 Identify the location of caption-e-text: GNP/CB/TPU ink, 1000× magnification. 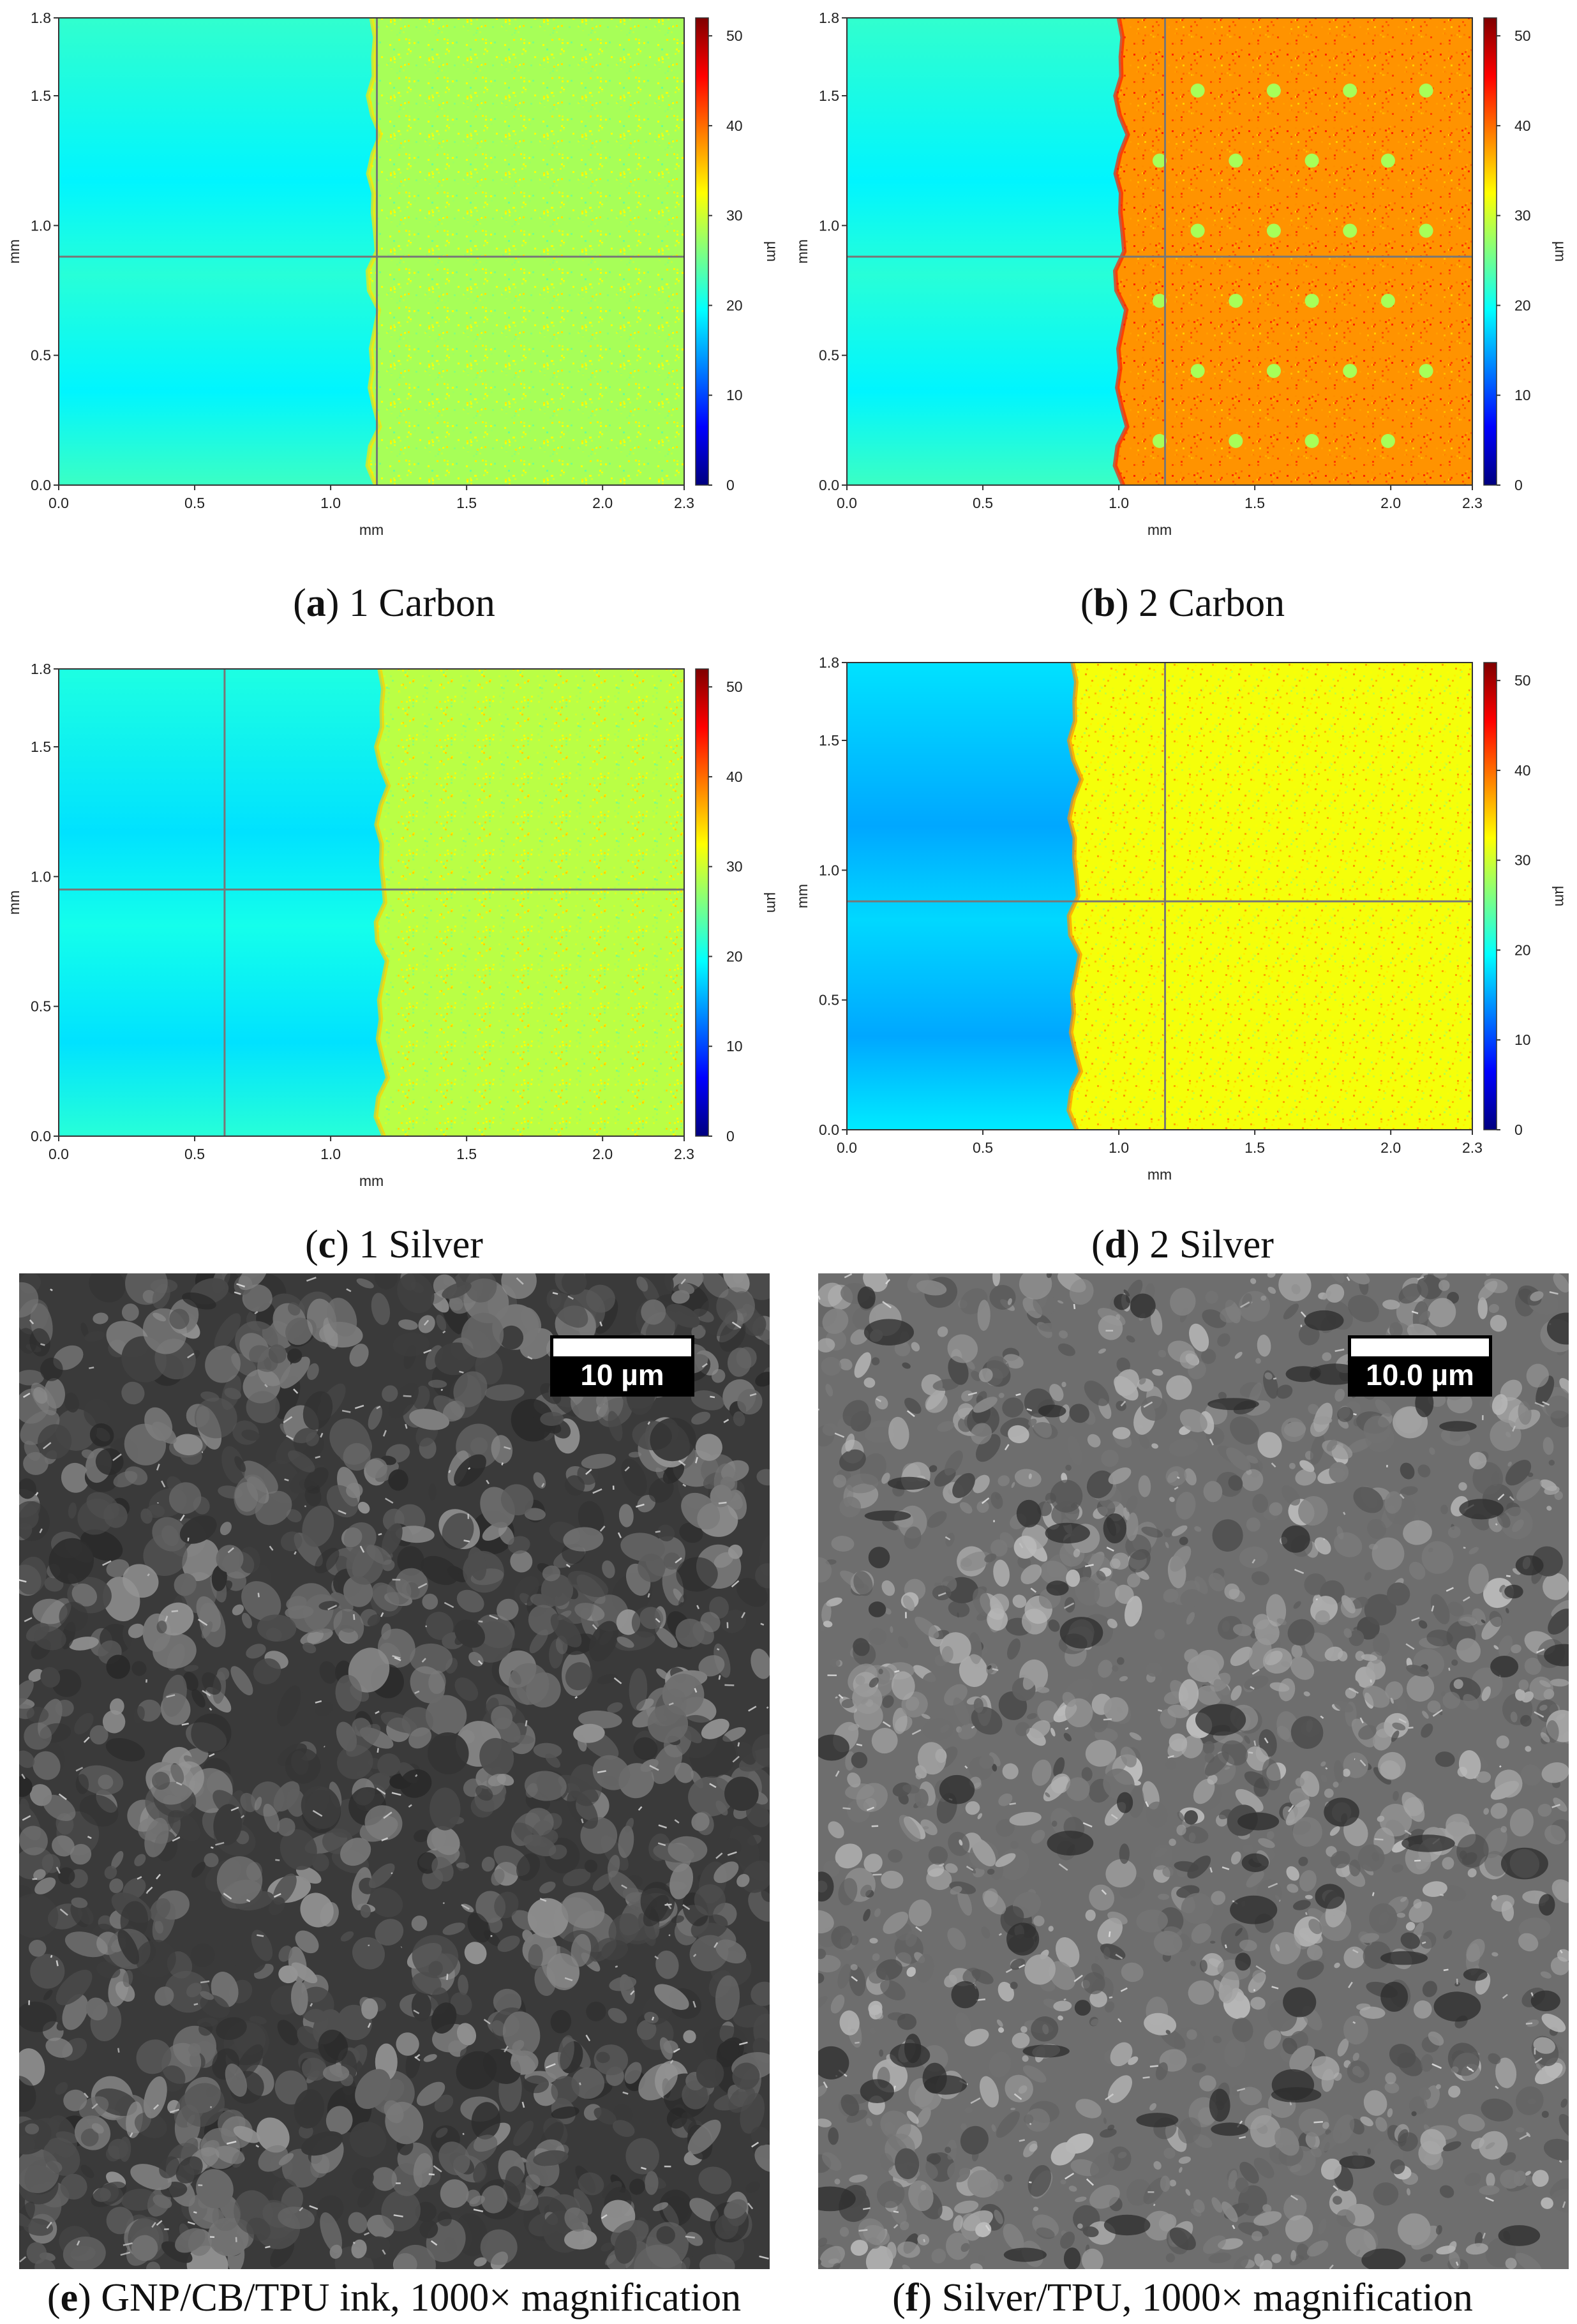
(416, 2298).